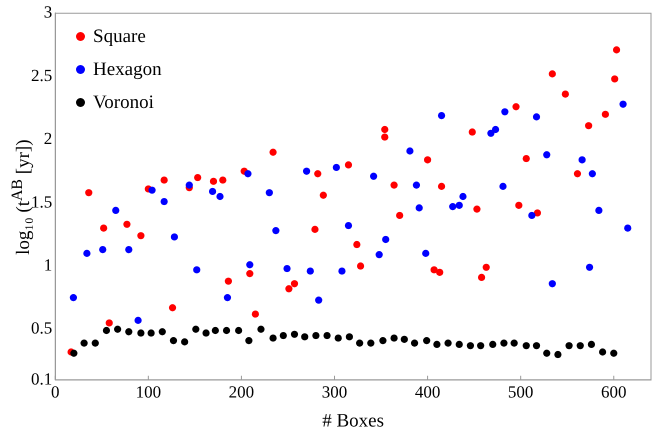 The height and width of the screenshot is (441, 655). What do you see at coordinates (614, 392) in the screenshot?
I see `x-tick-label: 600` at bounding box center [614, 392].